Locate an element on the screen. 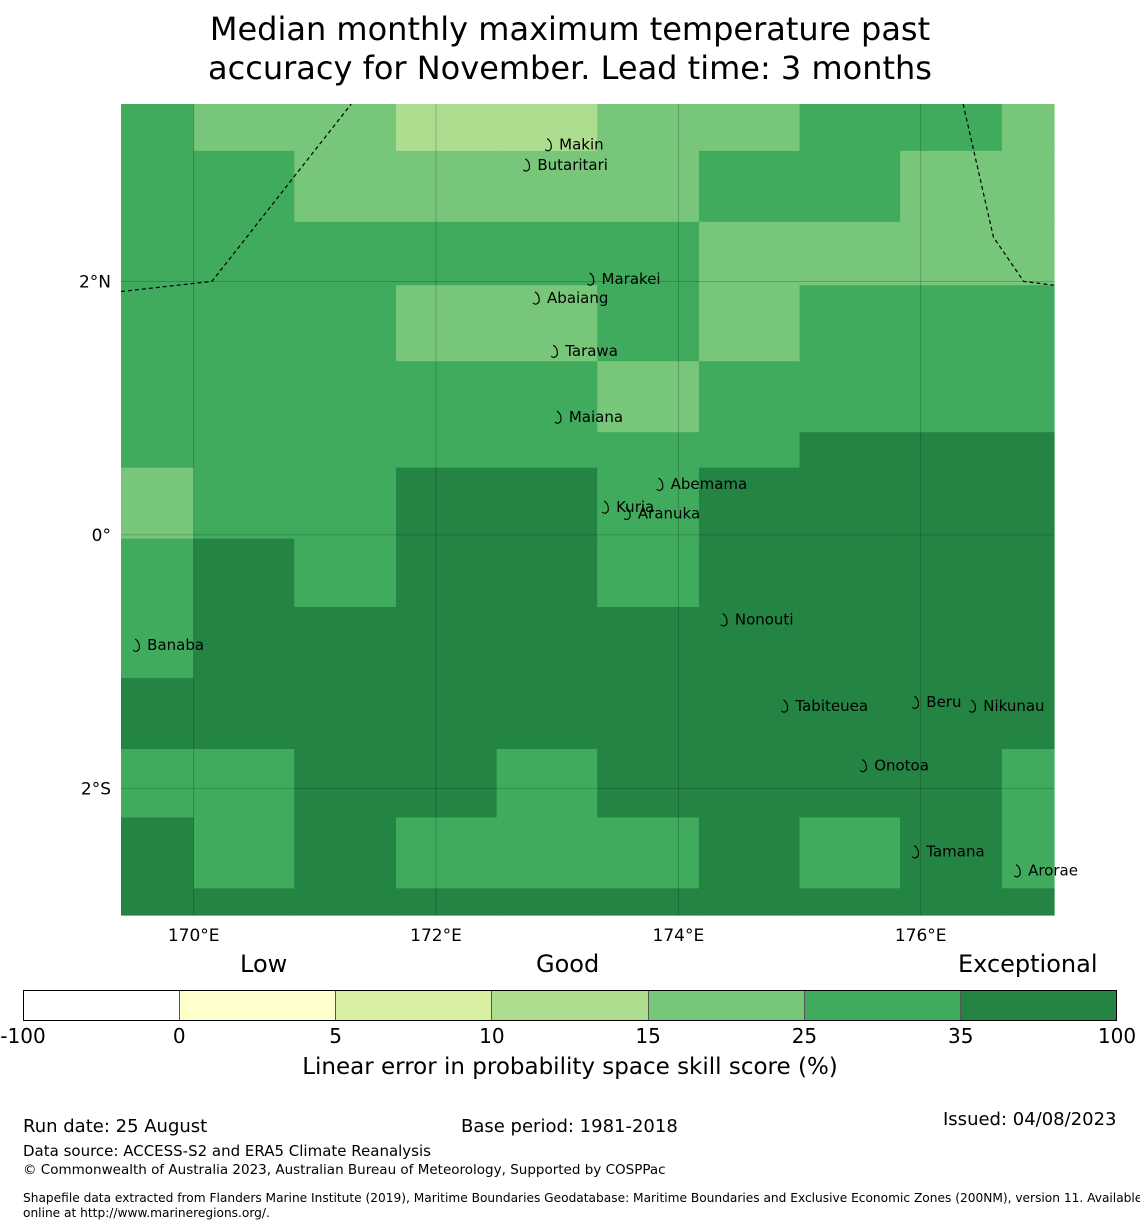 This screenshot has height=1230, width=1140. issued-date: Issued: 04/08/2023 is located at coordinates (1030, 1119).